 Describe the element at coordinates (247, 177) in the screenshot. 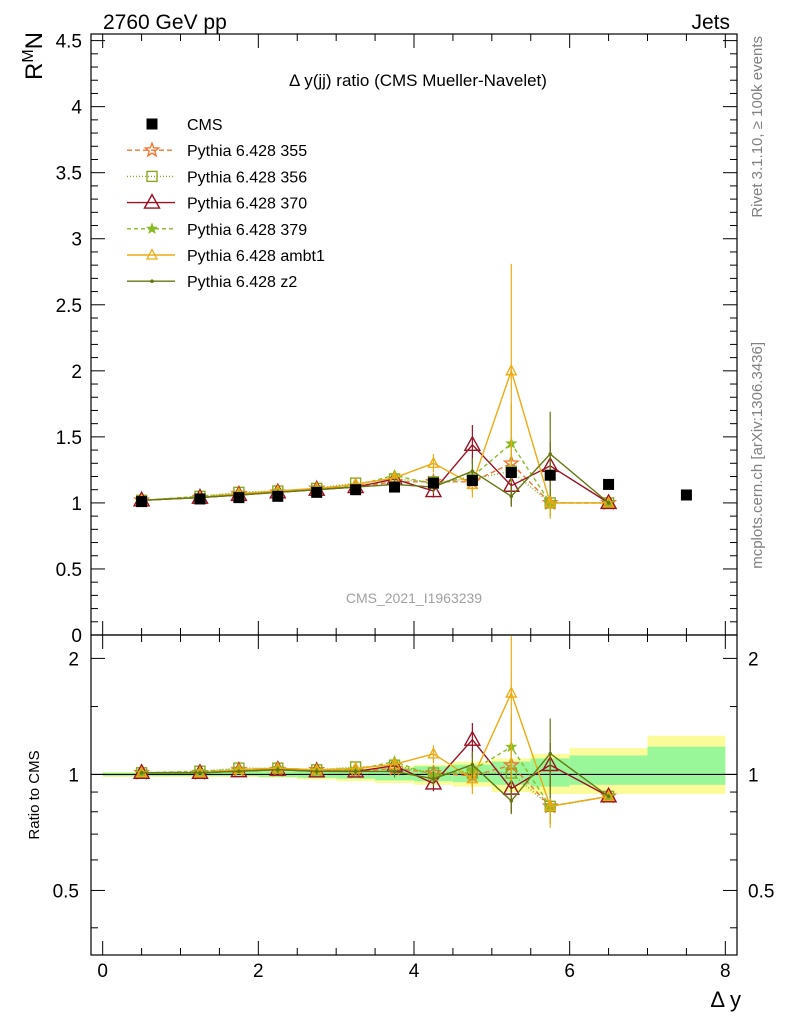

I see `legend-label: Pythia 6.428 356` at that location.